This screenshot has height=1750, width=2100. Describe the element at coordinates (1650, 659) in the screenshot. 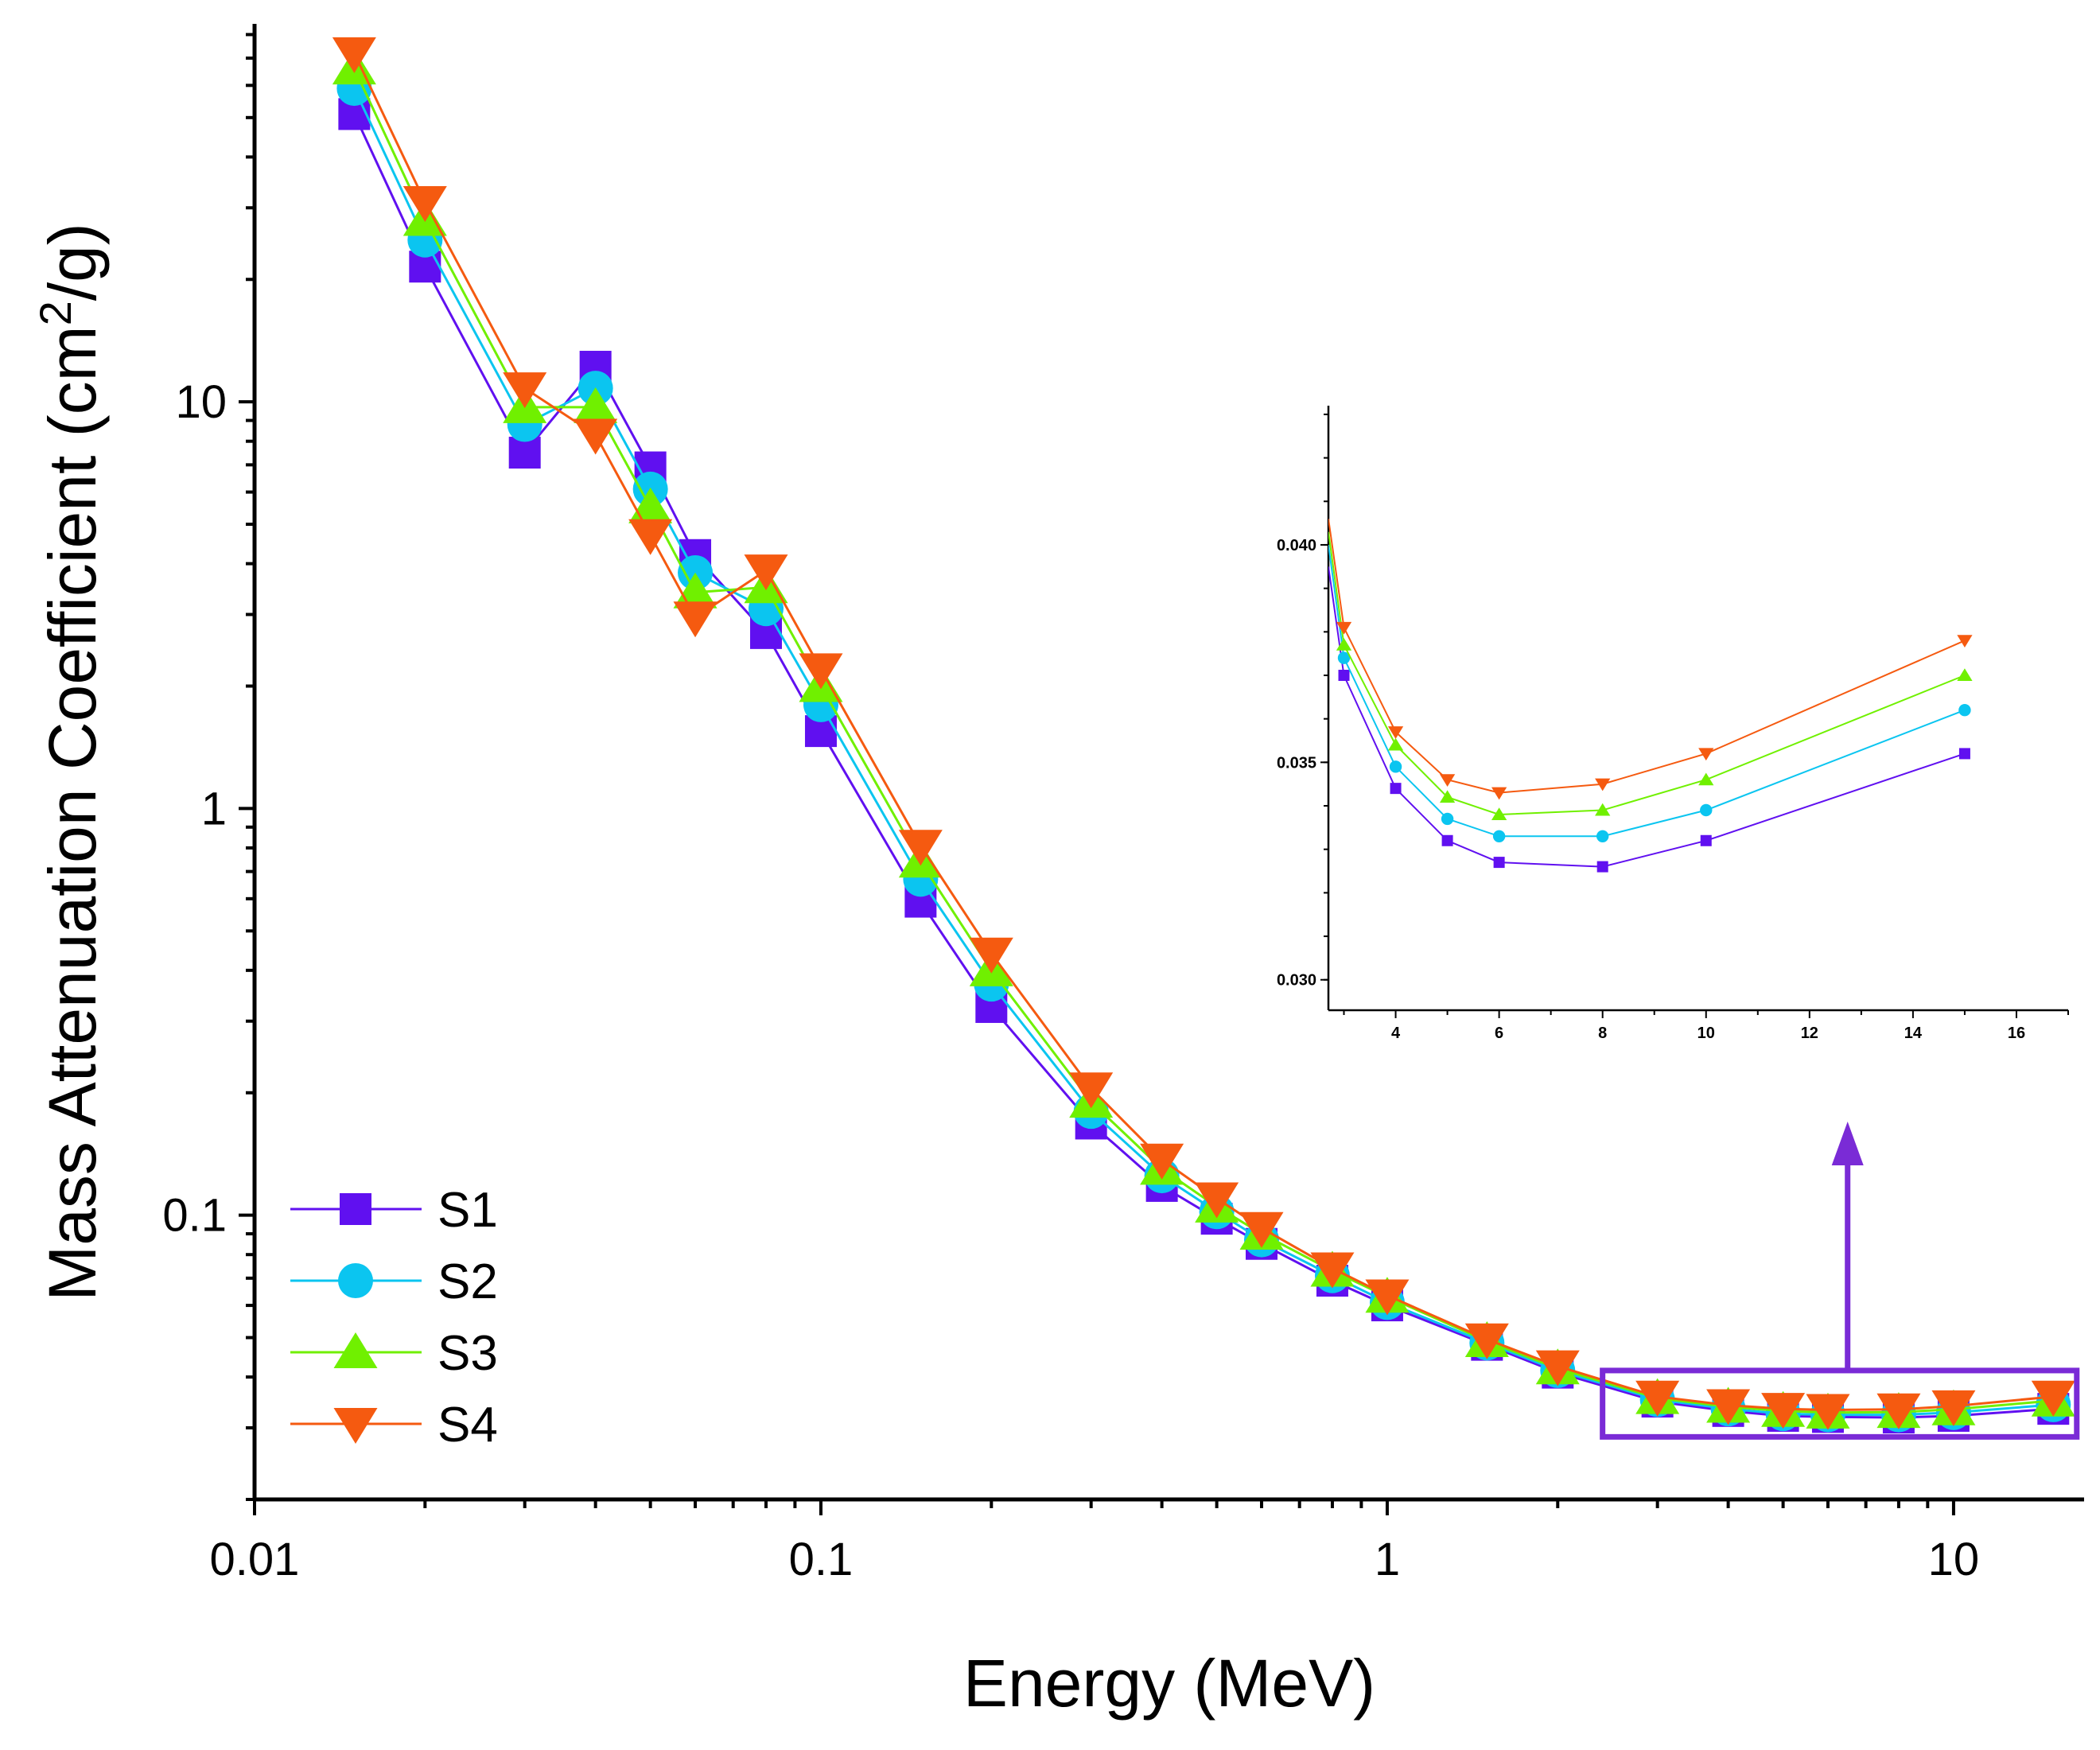

I see `inset-series-s4` at that location.